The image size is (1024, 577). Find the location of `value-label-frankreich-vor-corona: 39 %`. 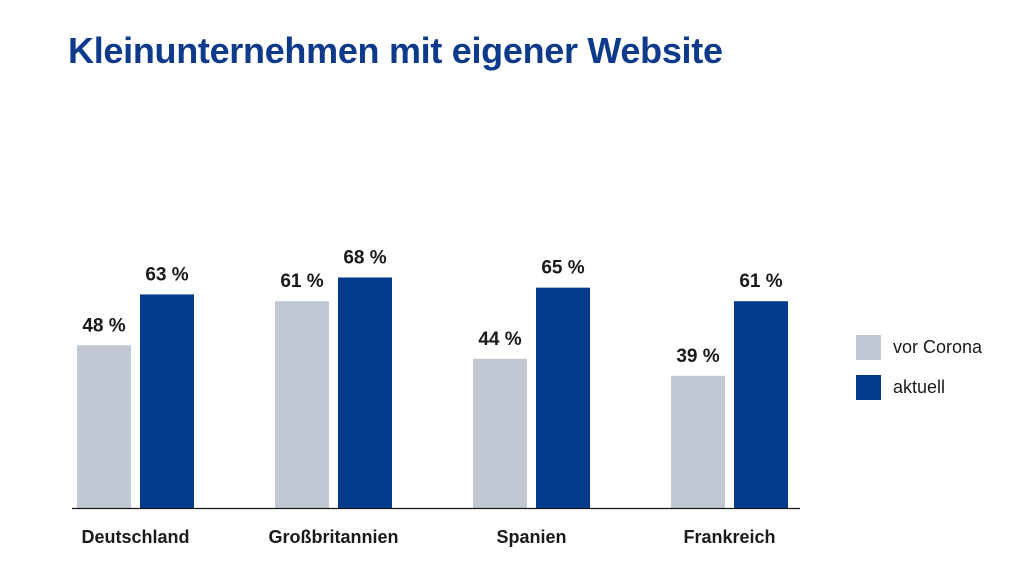

value-label-frankreich-vor-corona: 39 % is located at coordinates (697, 356).